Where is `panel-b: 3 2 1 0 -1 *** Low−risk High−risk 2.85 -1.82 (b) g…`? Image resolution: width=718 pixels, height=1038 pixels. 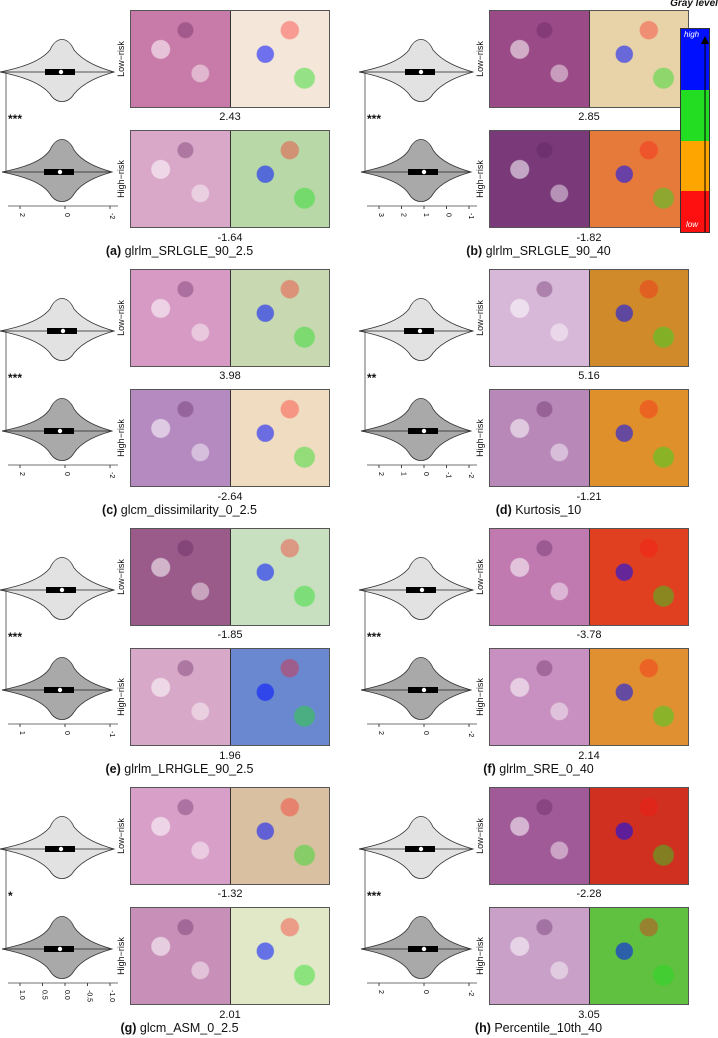
panel-b: 3 2 1 0 -1 *** Low−risk High−risk 2.85 -1.82 (b) g… is located at coordinates (538, 129).